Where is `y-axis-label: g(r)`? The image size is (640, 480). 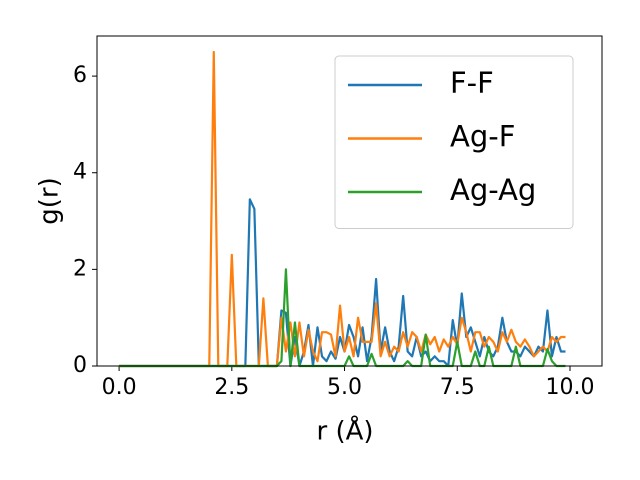
y-axis-label: g(r) is located at coordinates (50, 200).